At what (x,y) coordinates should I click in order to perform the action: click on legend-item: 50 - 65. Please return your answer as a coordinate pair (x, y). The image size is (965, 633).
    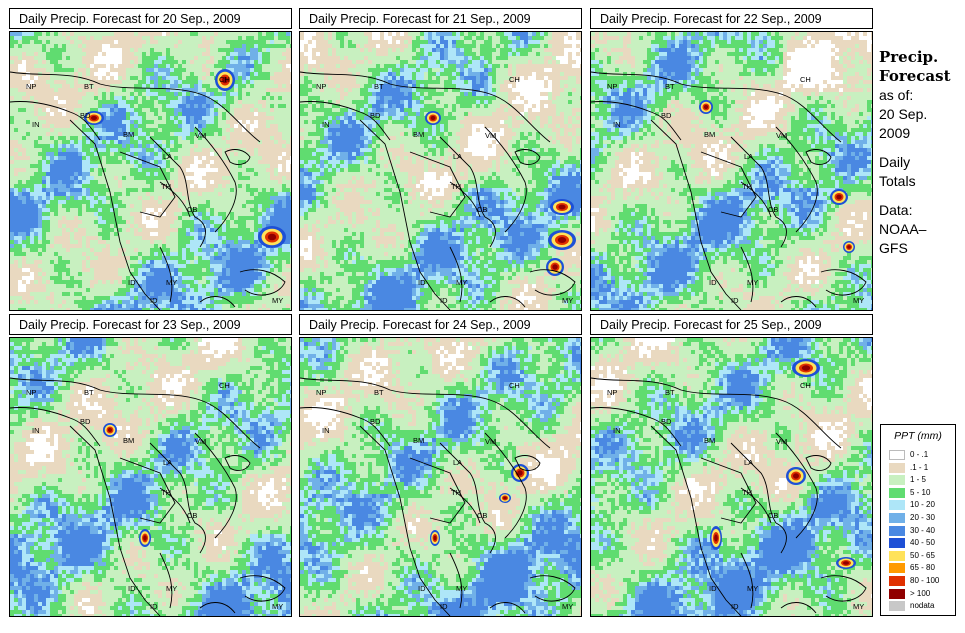
    Looking at the image, I should click on (922, 555).